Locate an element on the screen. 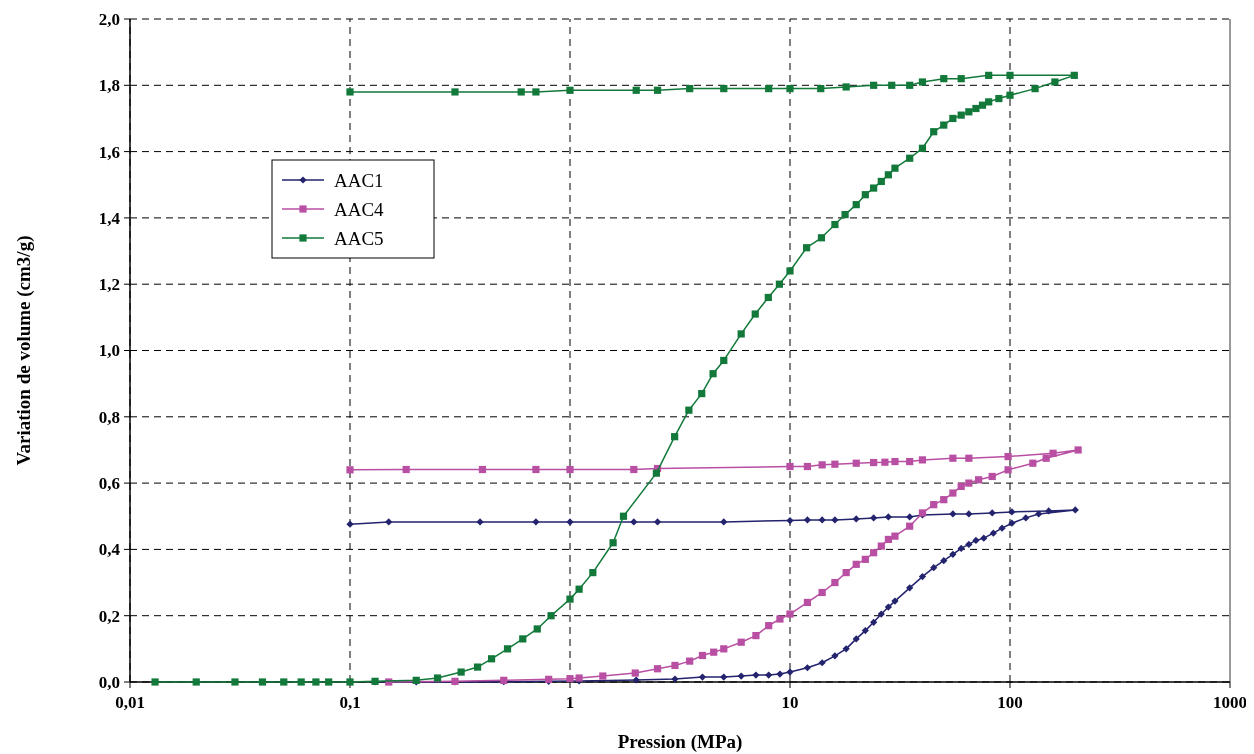  x-tick-label: 100 is located at coordinates (1010, 702).